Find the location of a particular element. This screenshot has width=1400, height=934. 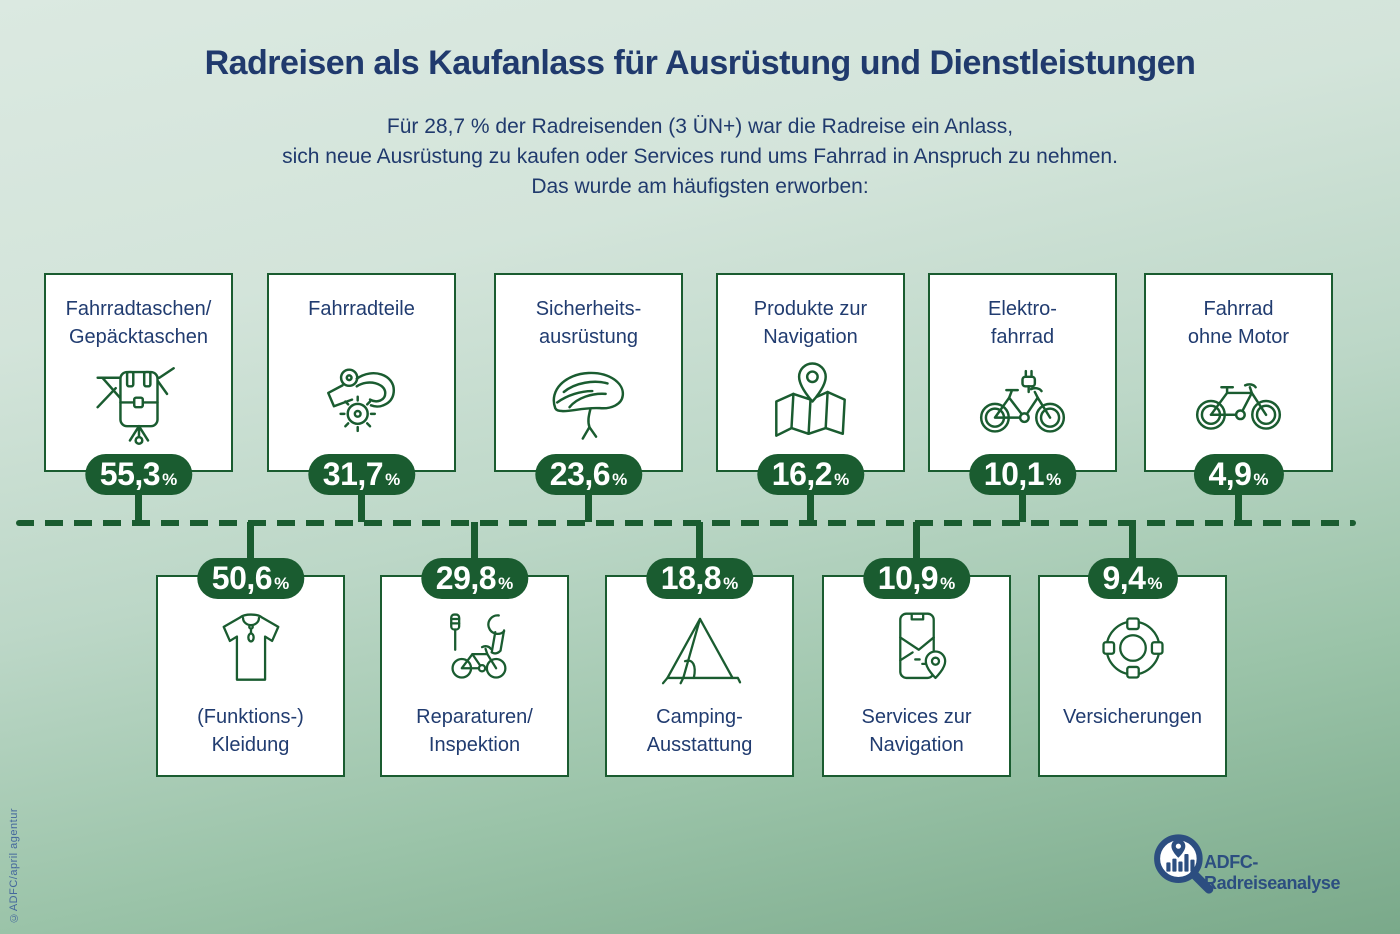

value-number: 9,4 is located at coordinates (1124, 578).